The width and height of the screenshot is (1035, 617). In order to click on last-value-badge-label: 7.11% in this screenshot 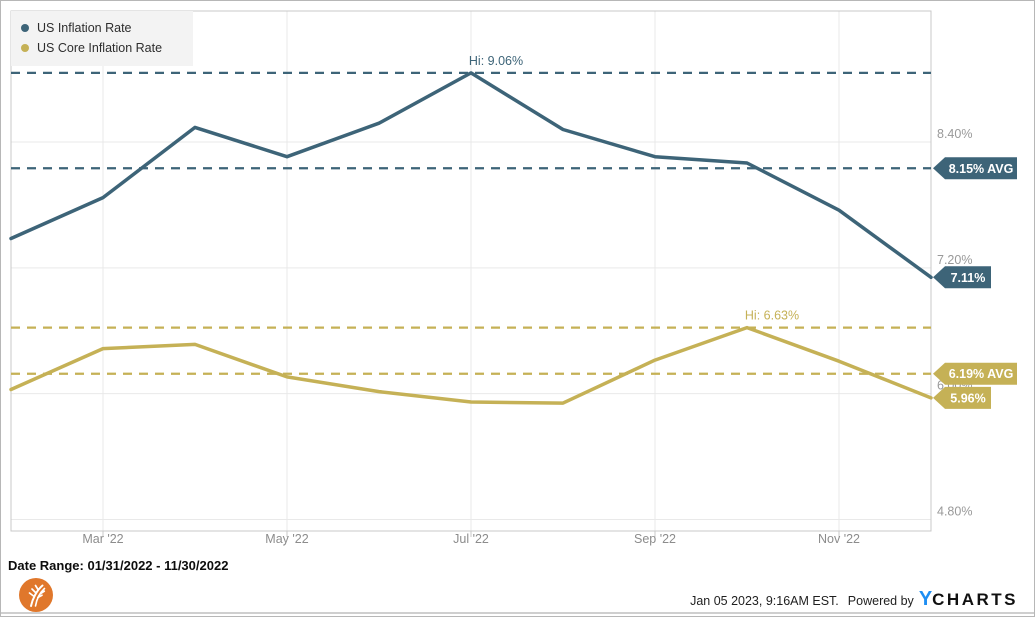, I will do `click(968, 278)`.